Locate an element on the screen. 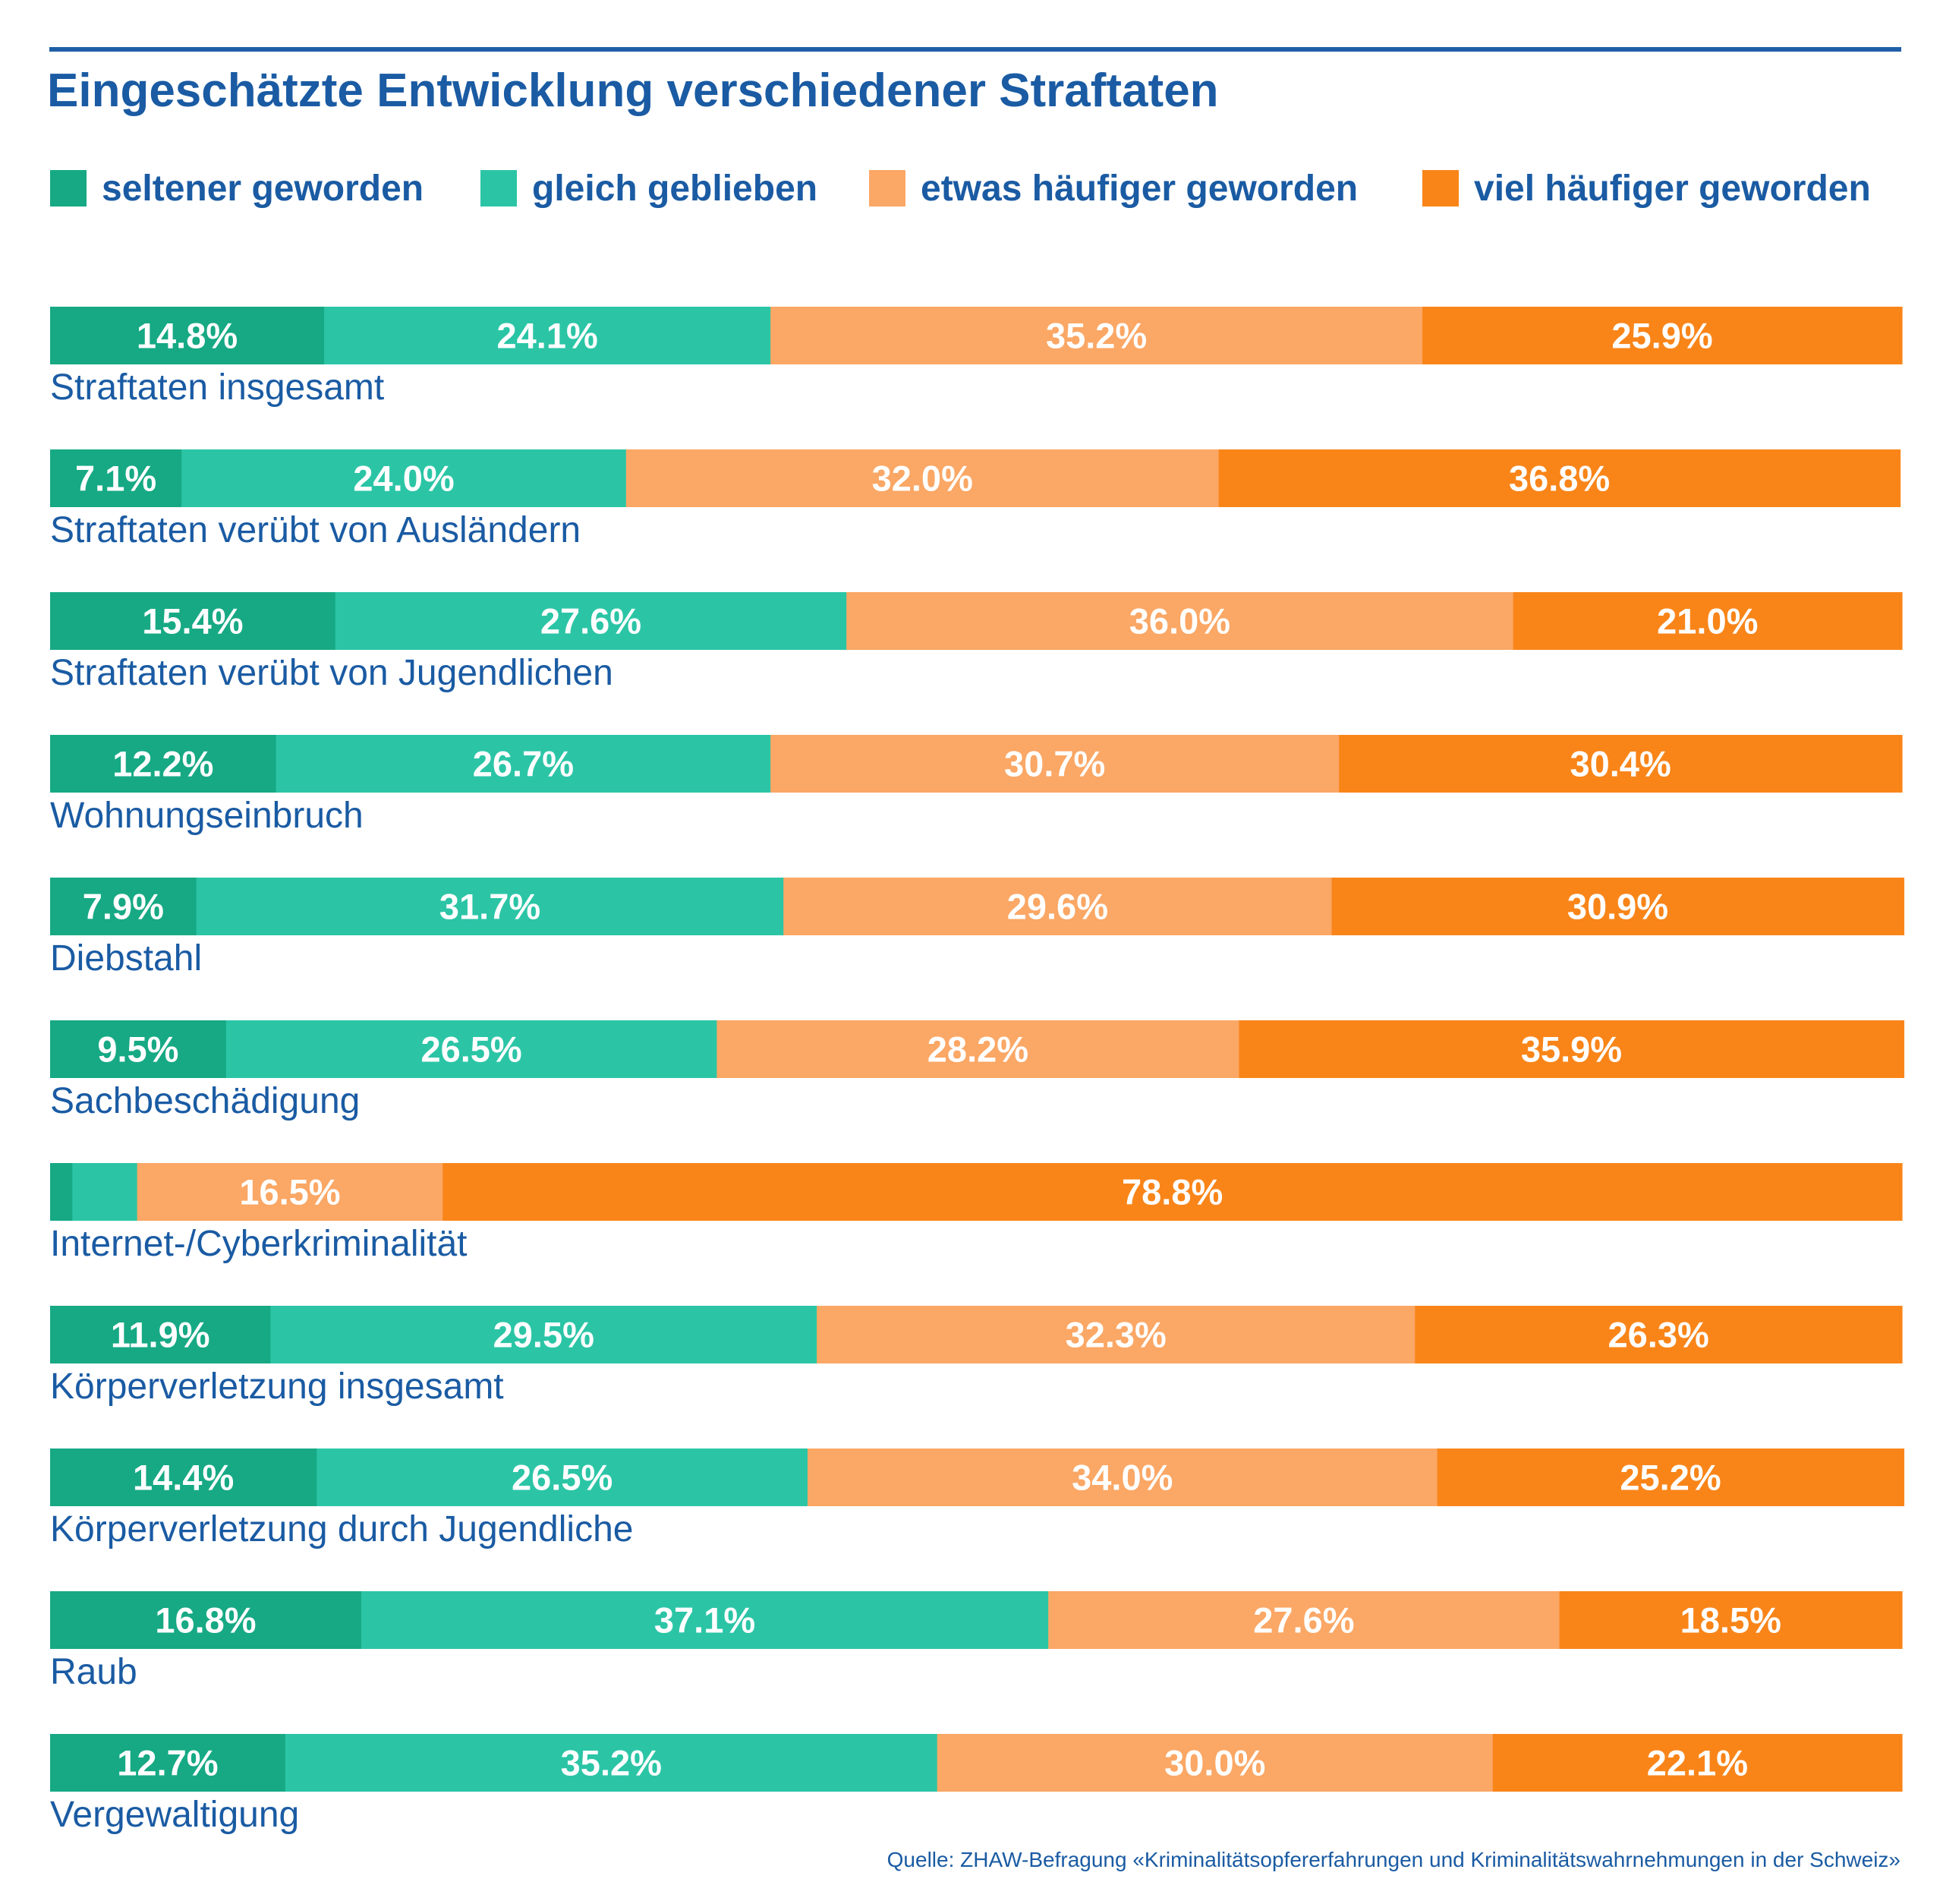 This screenshot has height=1904, width=1943. data-label-straftaten-veruebt-von-auslaendern-etwas-haeufiger-geworden: 32.0% is located at coordinates (922, 479).